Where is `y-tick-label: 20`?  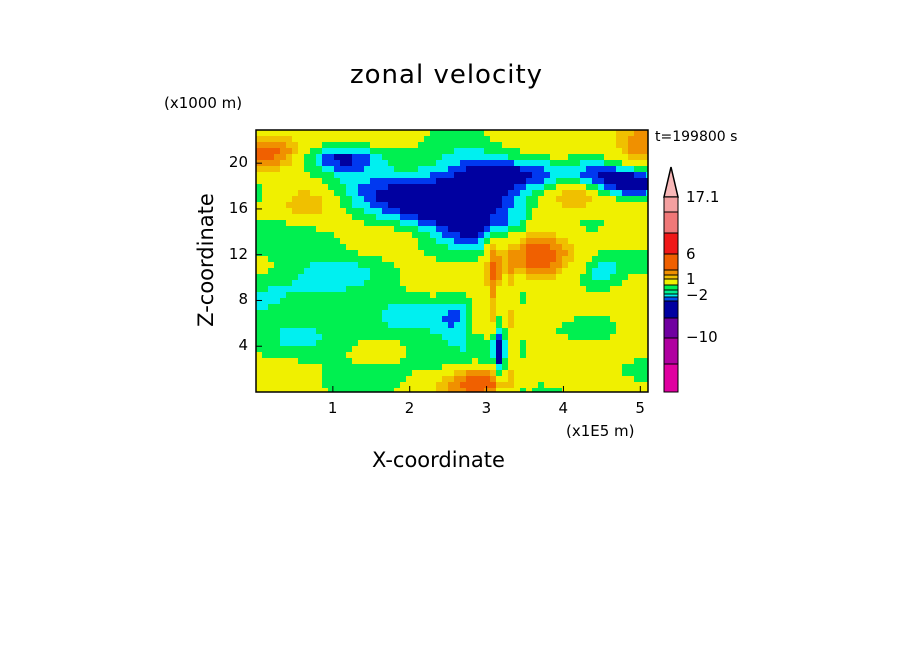 y-tick-label: 20 is located at coordinates (238, 162).